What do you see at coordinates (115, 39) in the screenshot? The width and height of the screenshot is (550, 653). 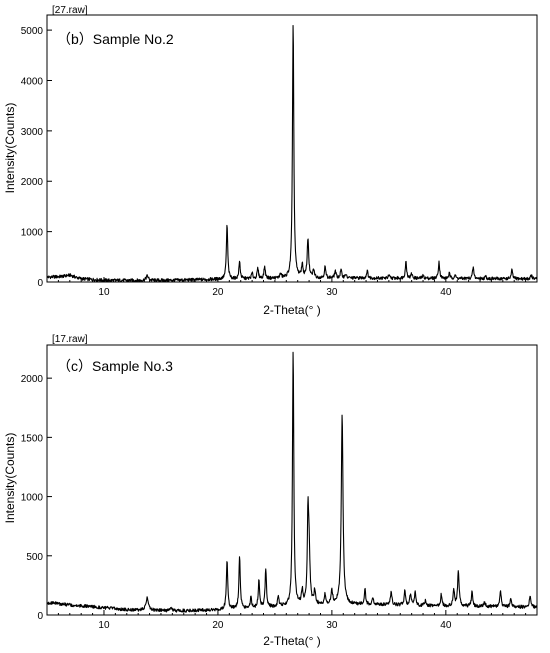 I see `panel-title: （b）Sample No.2` at bounding box center [115, 39].